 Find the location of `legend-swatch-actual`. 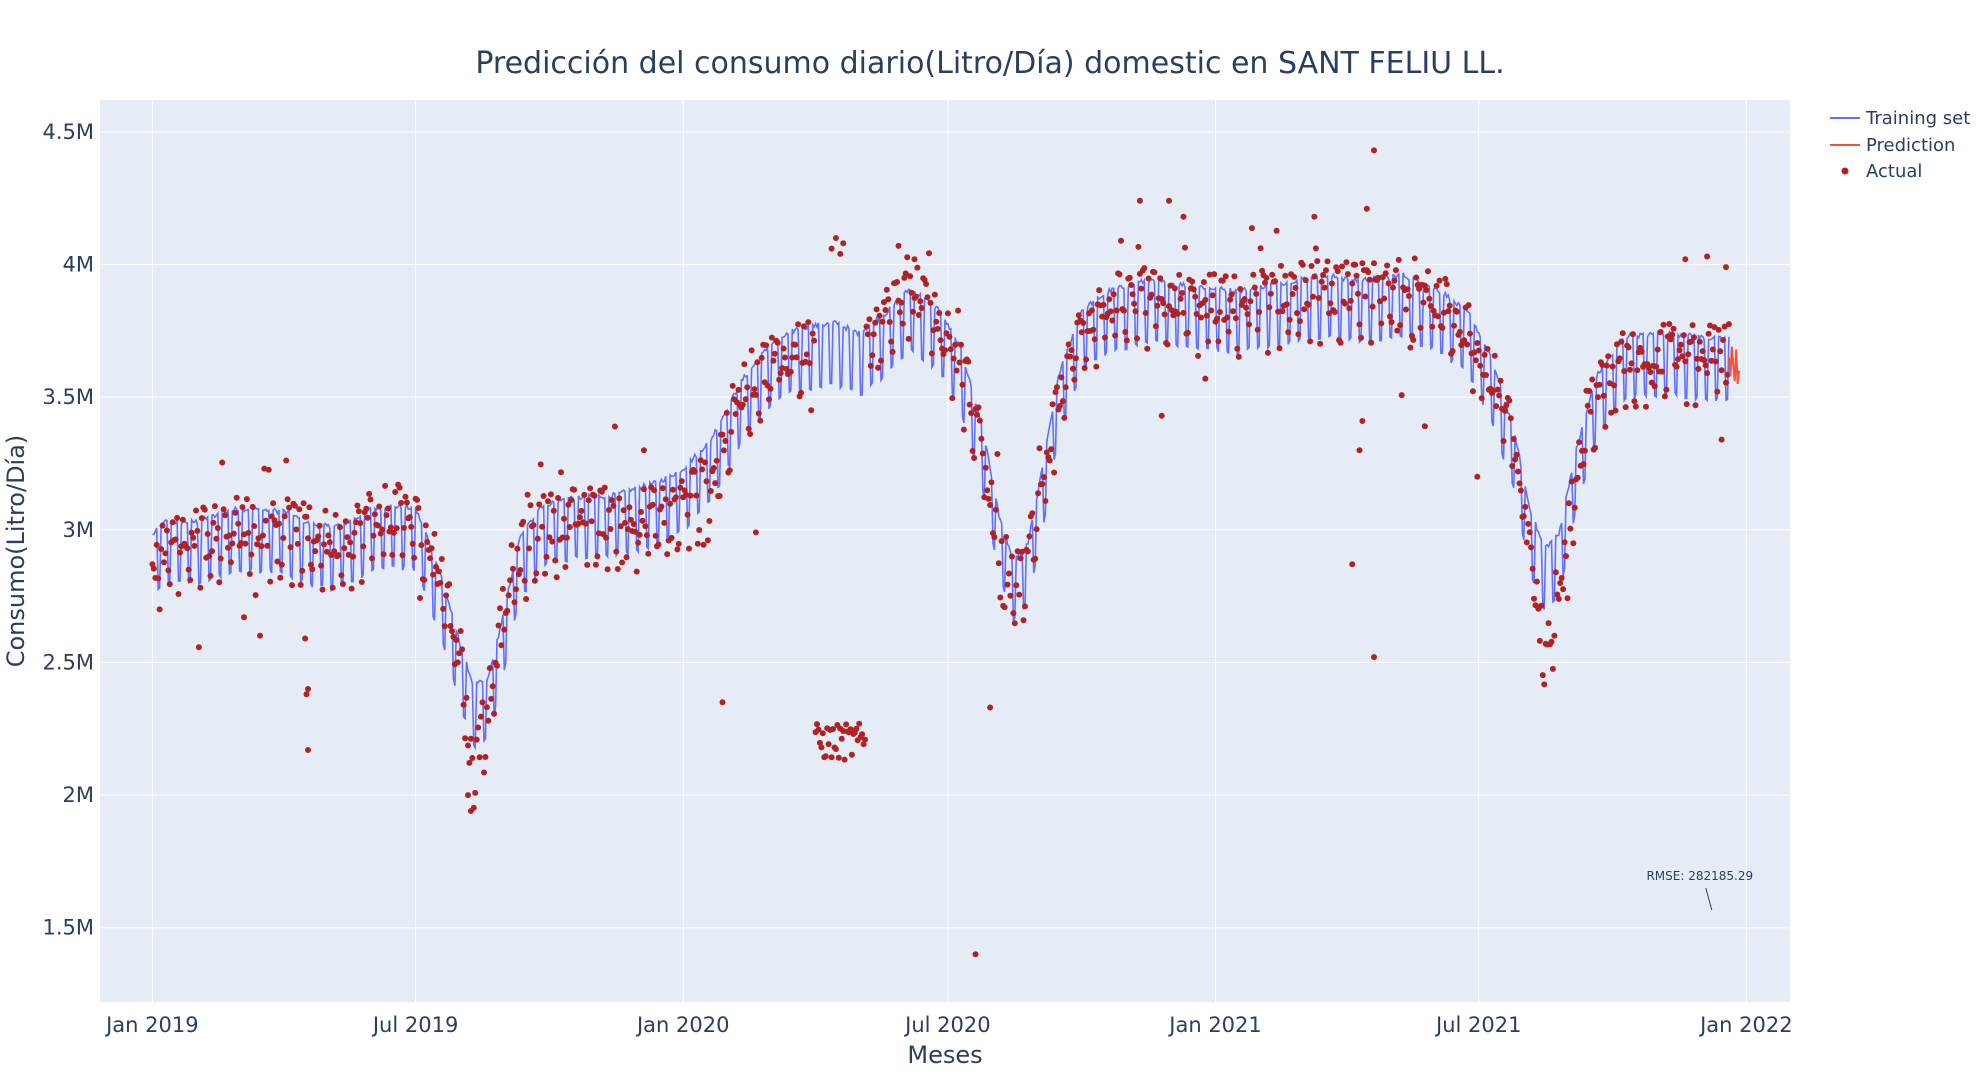

legend-swatch-actual is located at coordinates (1845, 171).